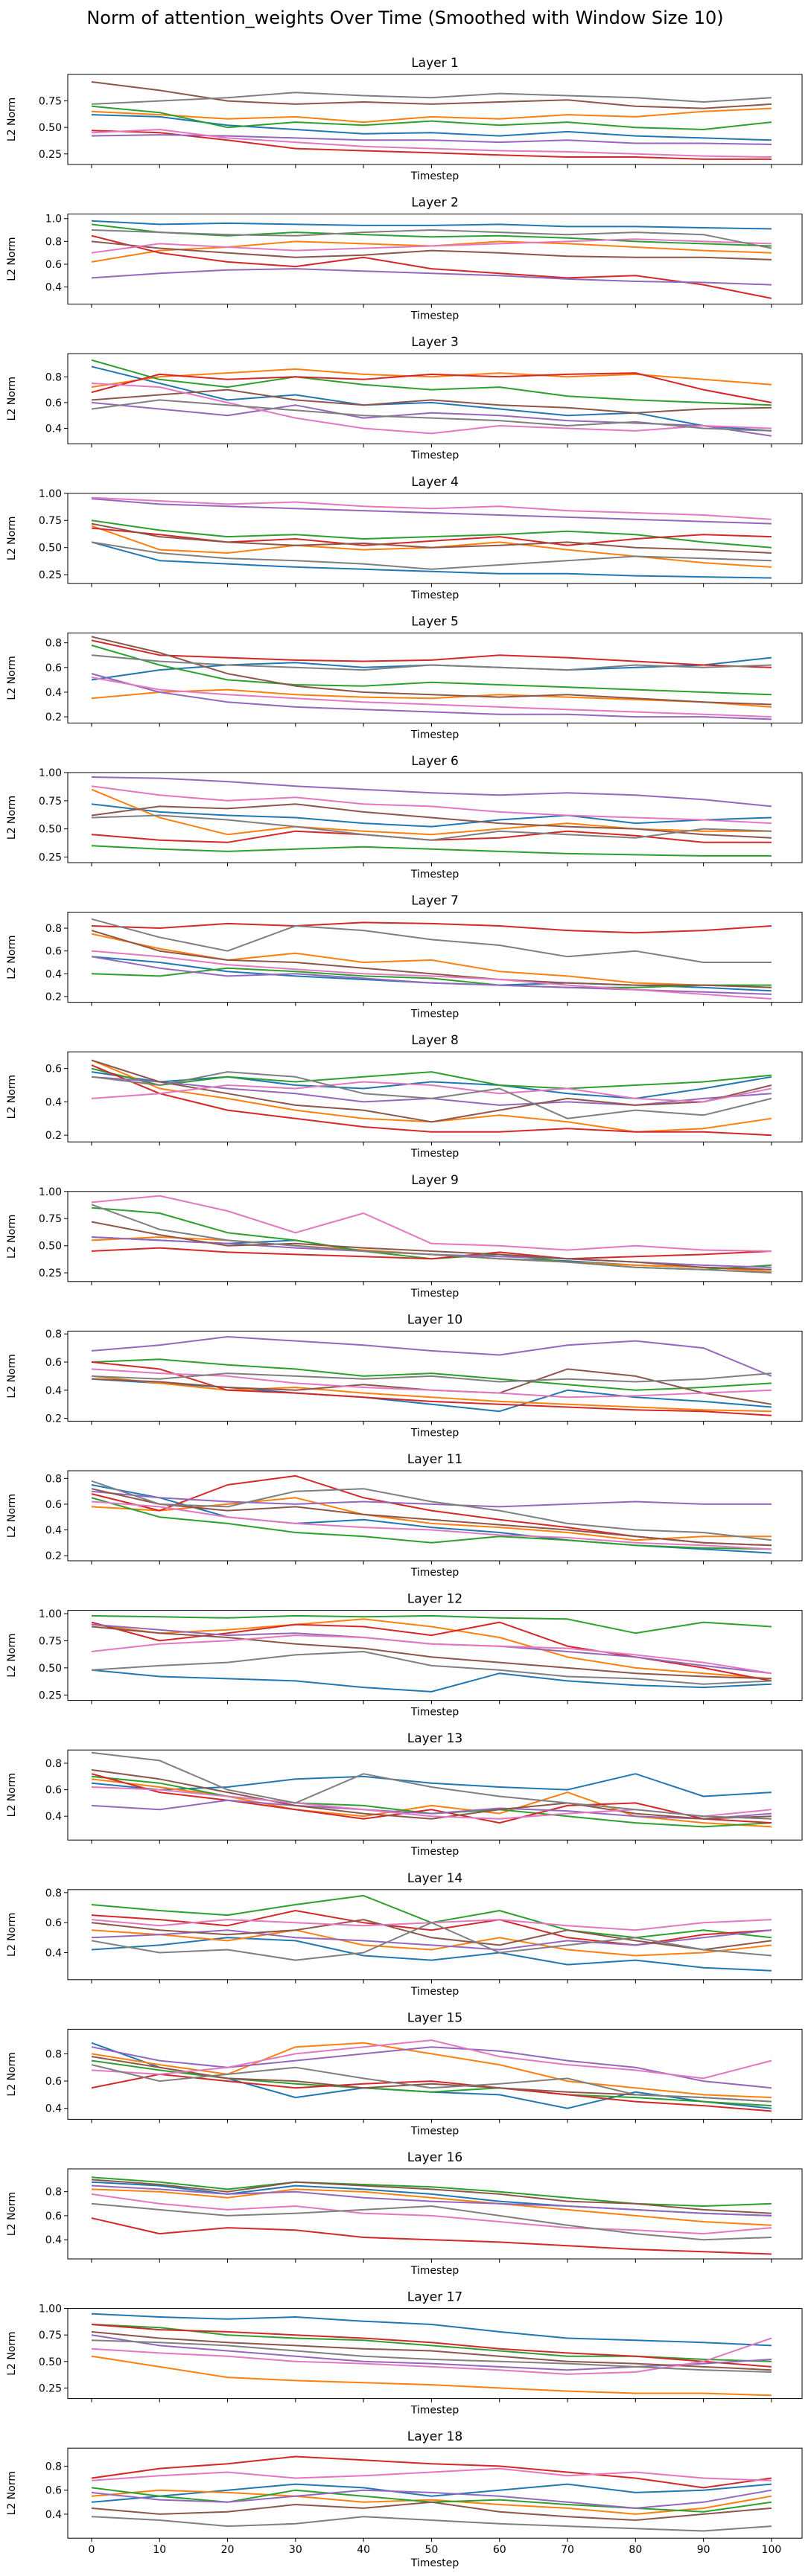 The width and height of the screenshot is (811, 2576). What do you see at coordinates (567, 2550) in the screenshot?
I see `x-tick-label: 70` at bounding box center [567, 2550].